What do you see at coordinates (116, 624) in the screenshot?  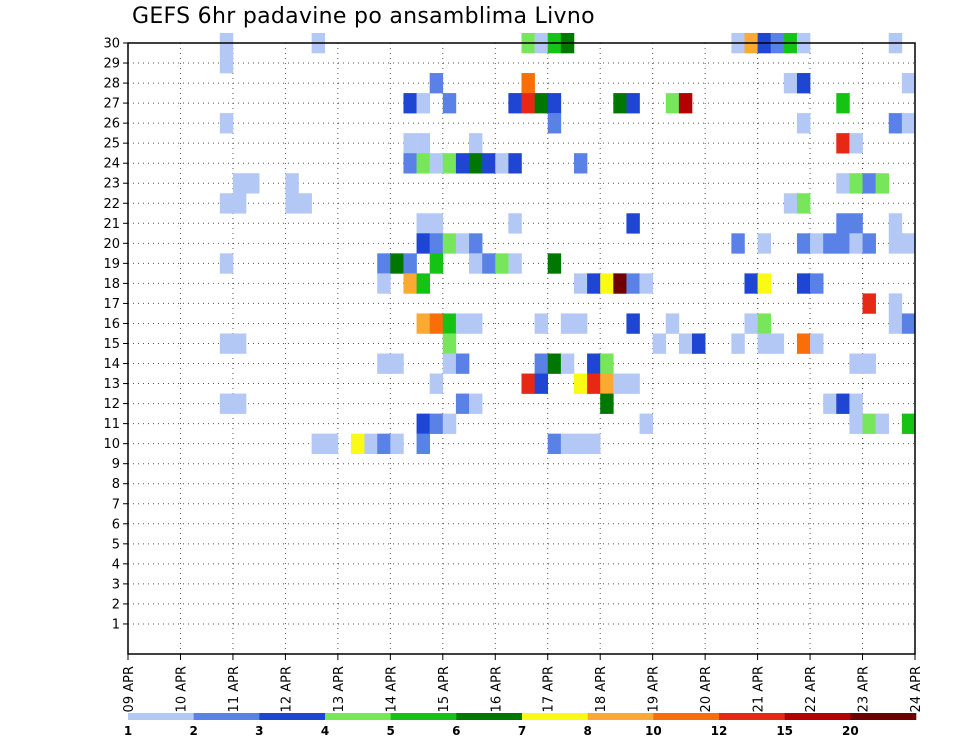 I see `y-tick-label: 1` at bounding box center [116, 624].